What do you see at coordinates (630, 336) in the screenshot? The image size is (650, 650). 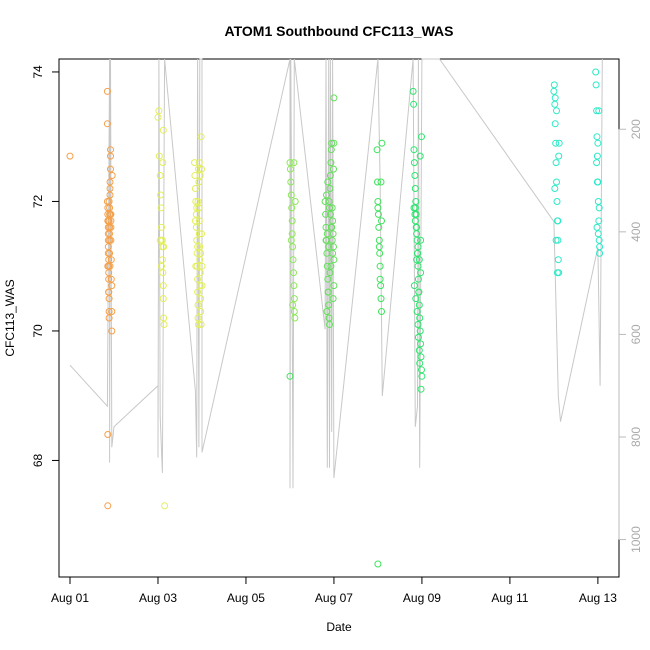 I see `right-axis: 200 400 600 800 1000` at bounding box center [630, 336].